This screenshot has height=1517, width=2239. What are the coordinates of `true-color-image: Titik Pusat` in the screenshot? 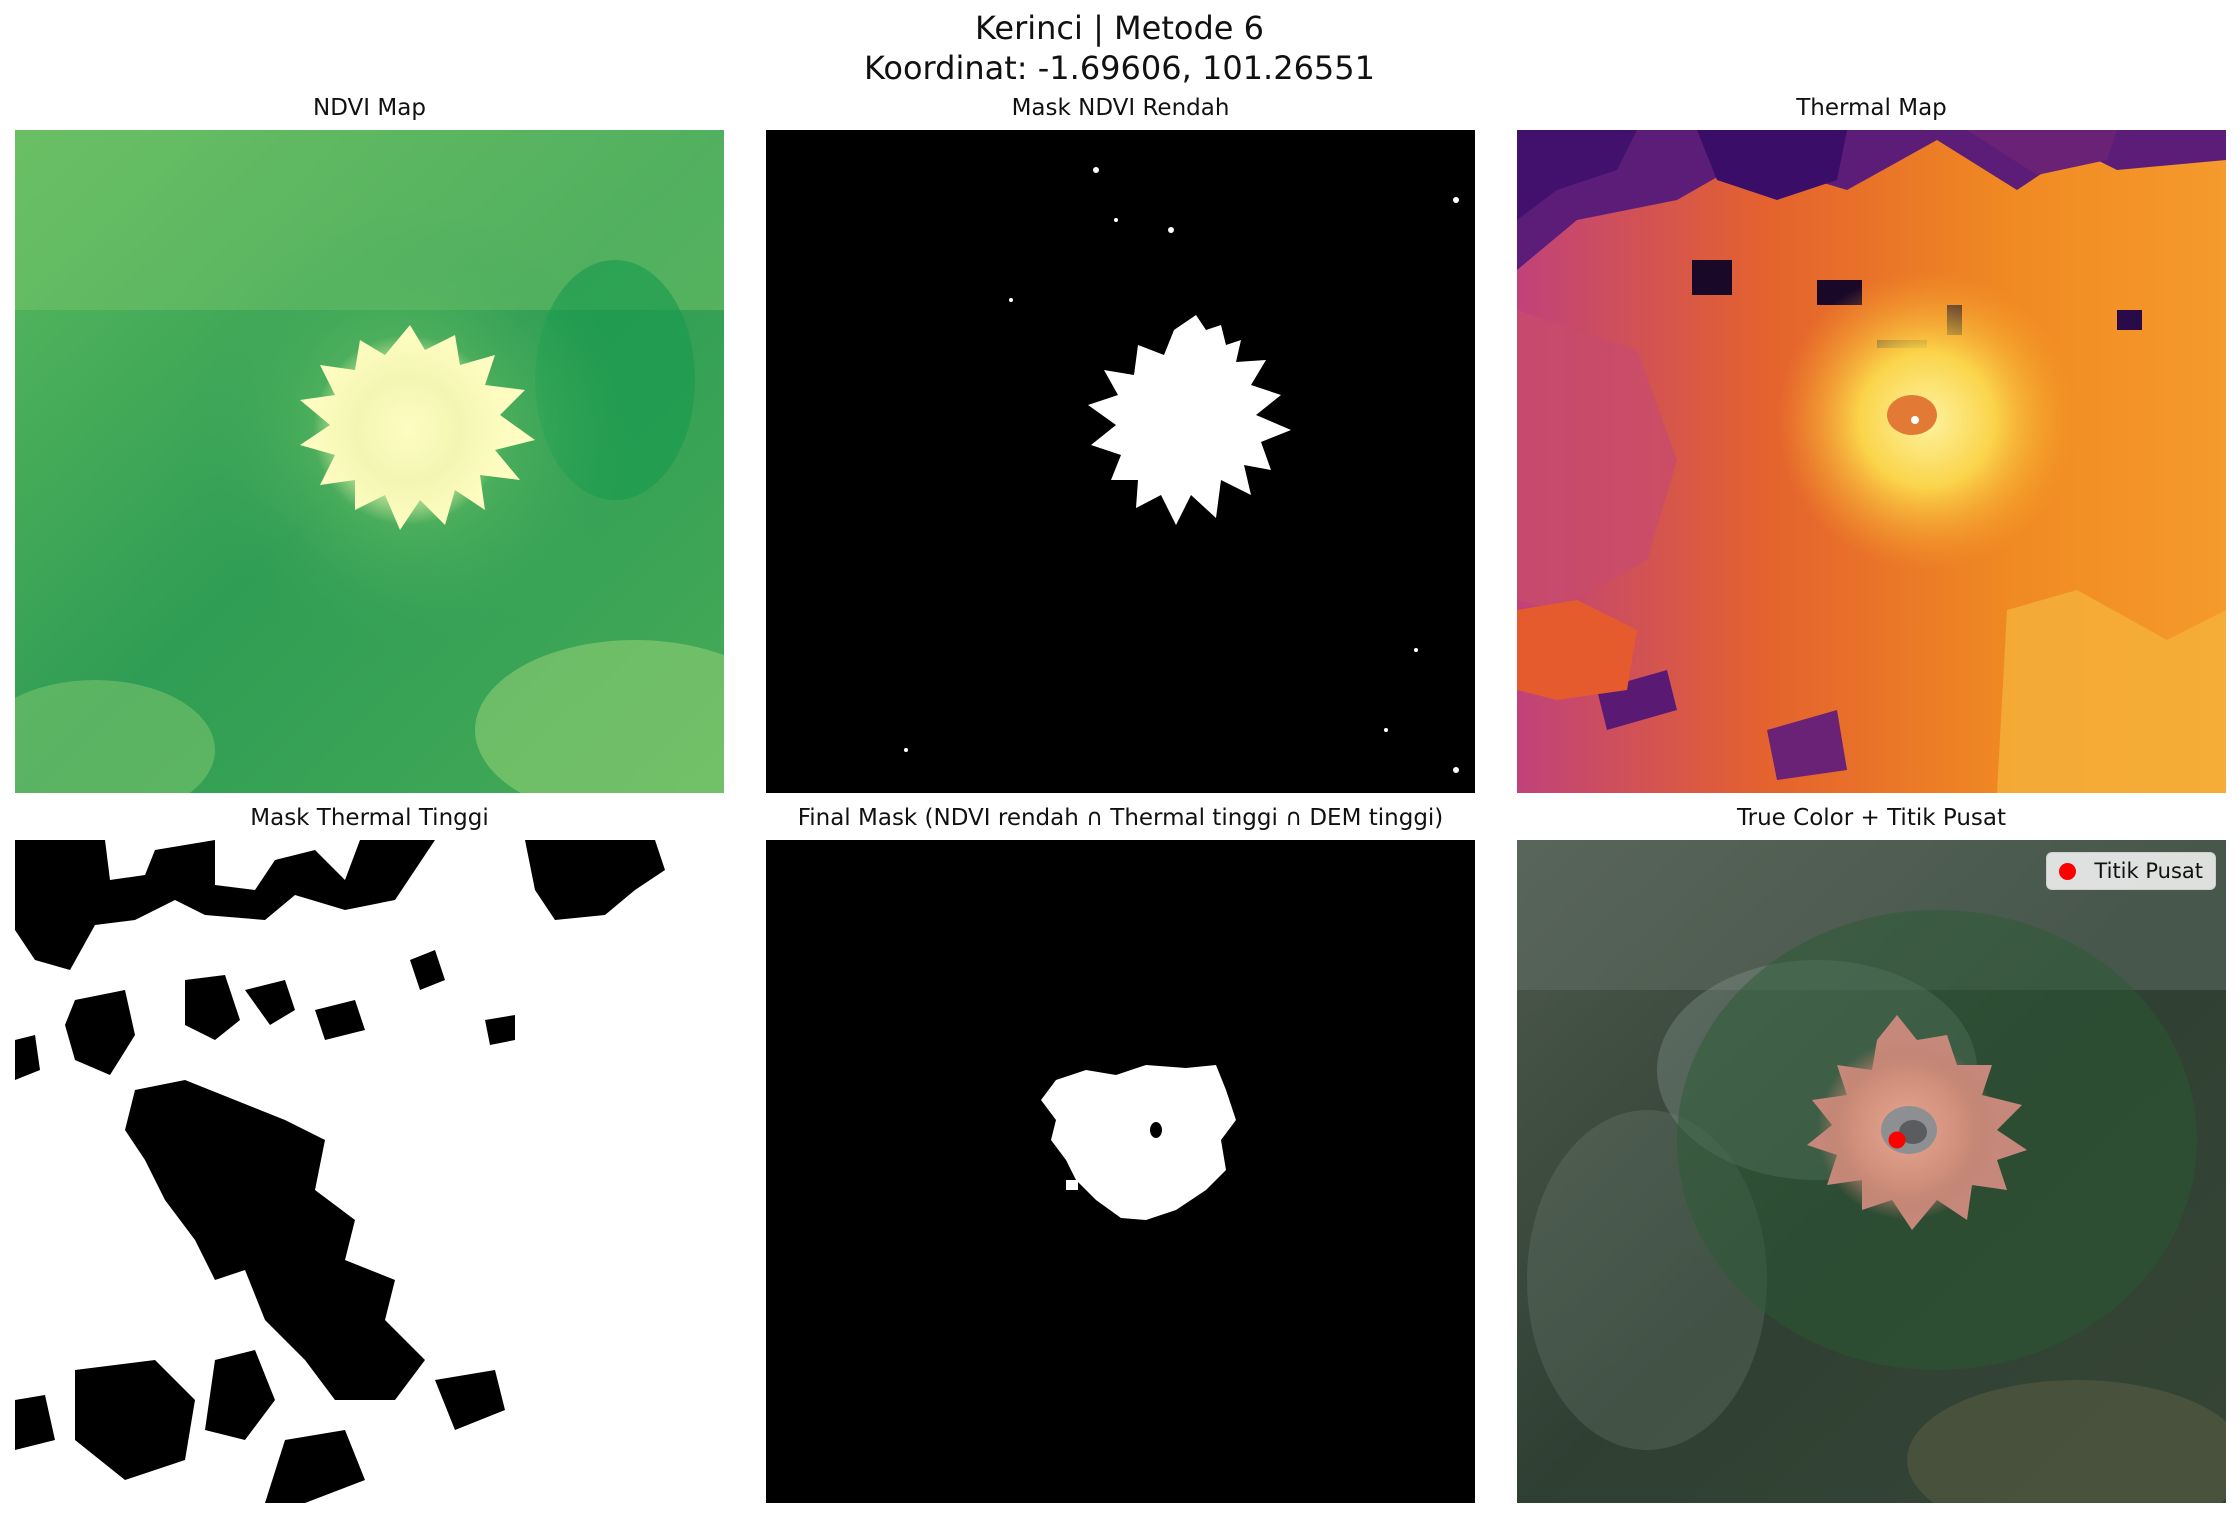 It's located at (1871, 1171).